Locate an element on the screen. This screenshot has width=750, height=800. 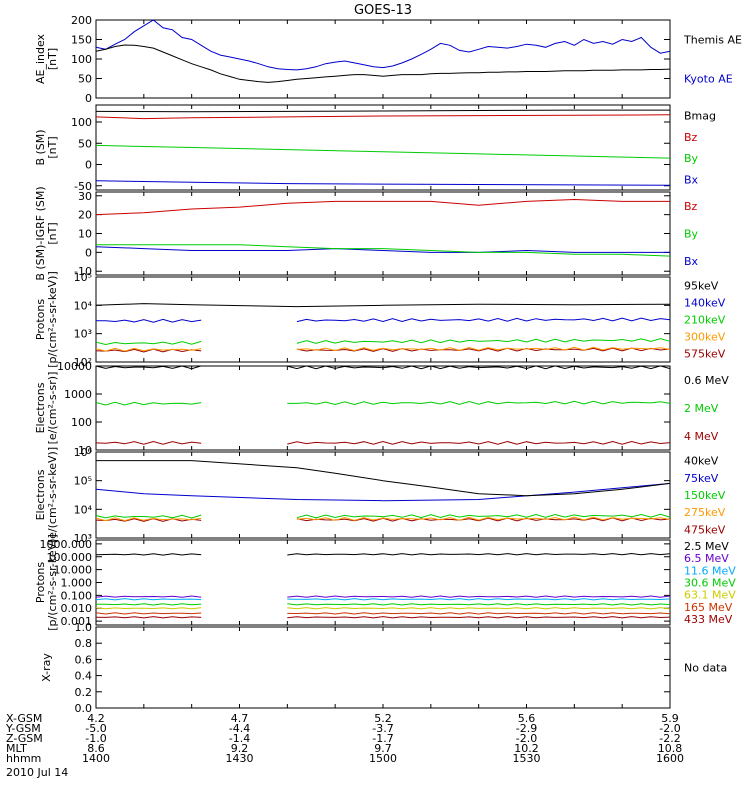
y-tick-label: 10⁴ is located at coordinates (83, 305).